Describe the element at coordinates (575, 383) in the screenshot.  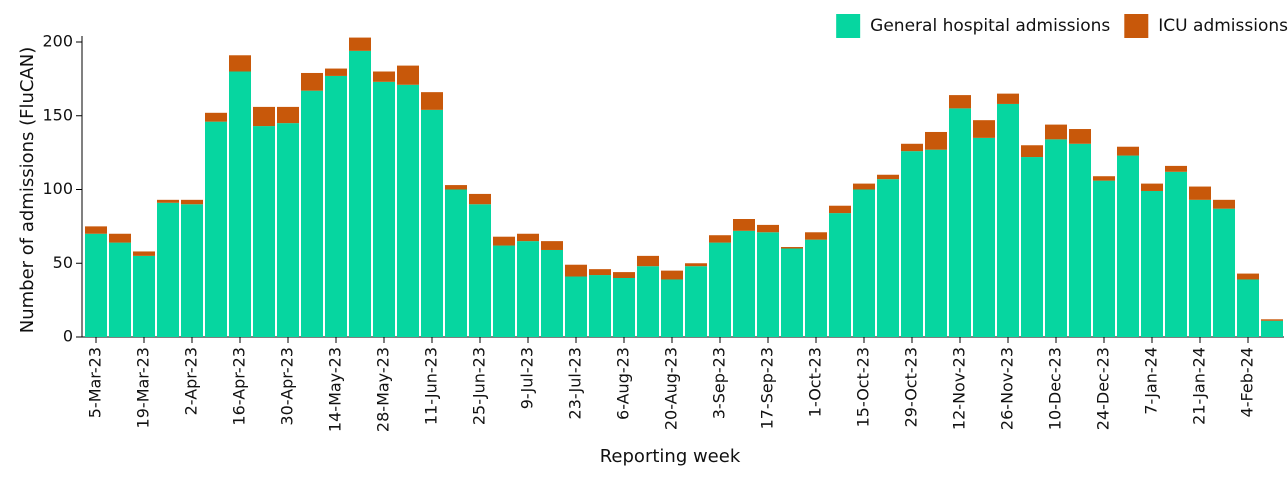
I see `x-tick-label: 23-Jul-23` at that location.